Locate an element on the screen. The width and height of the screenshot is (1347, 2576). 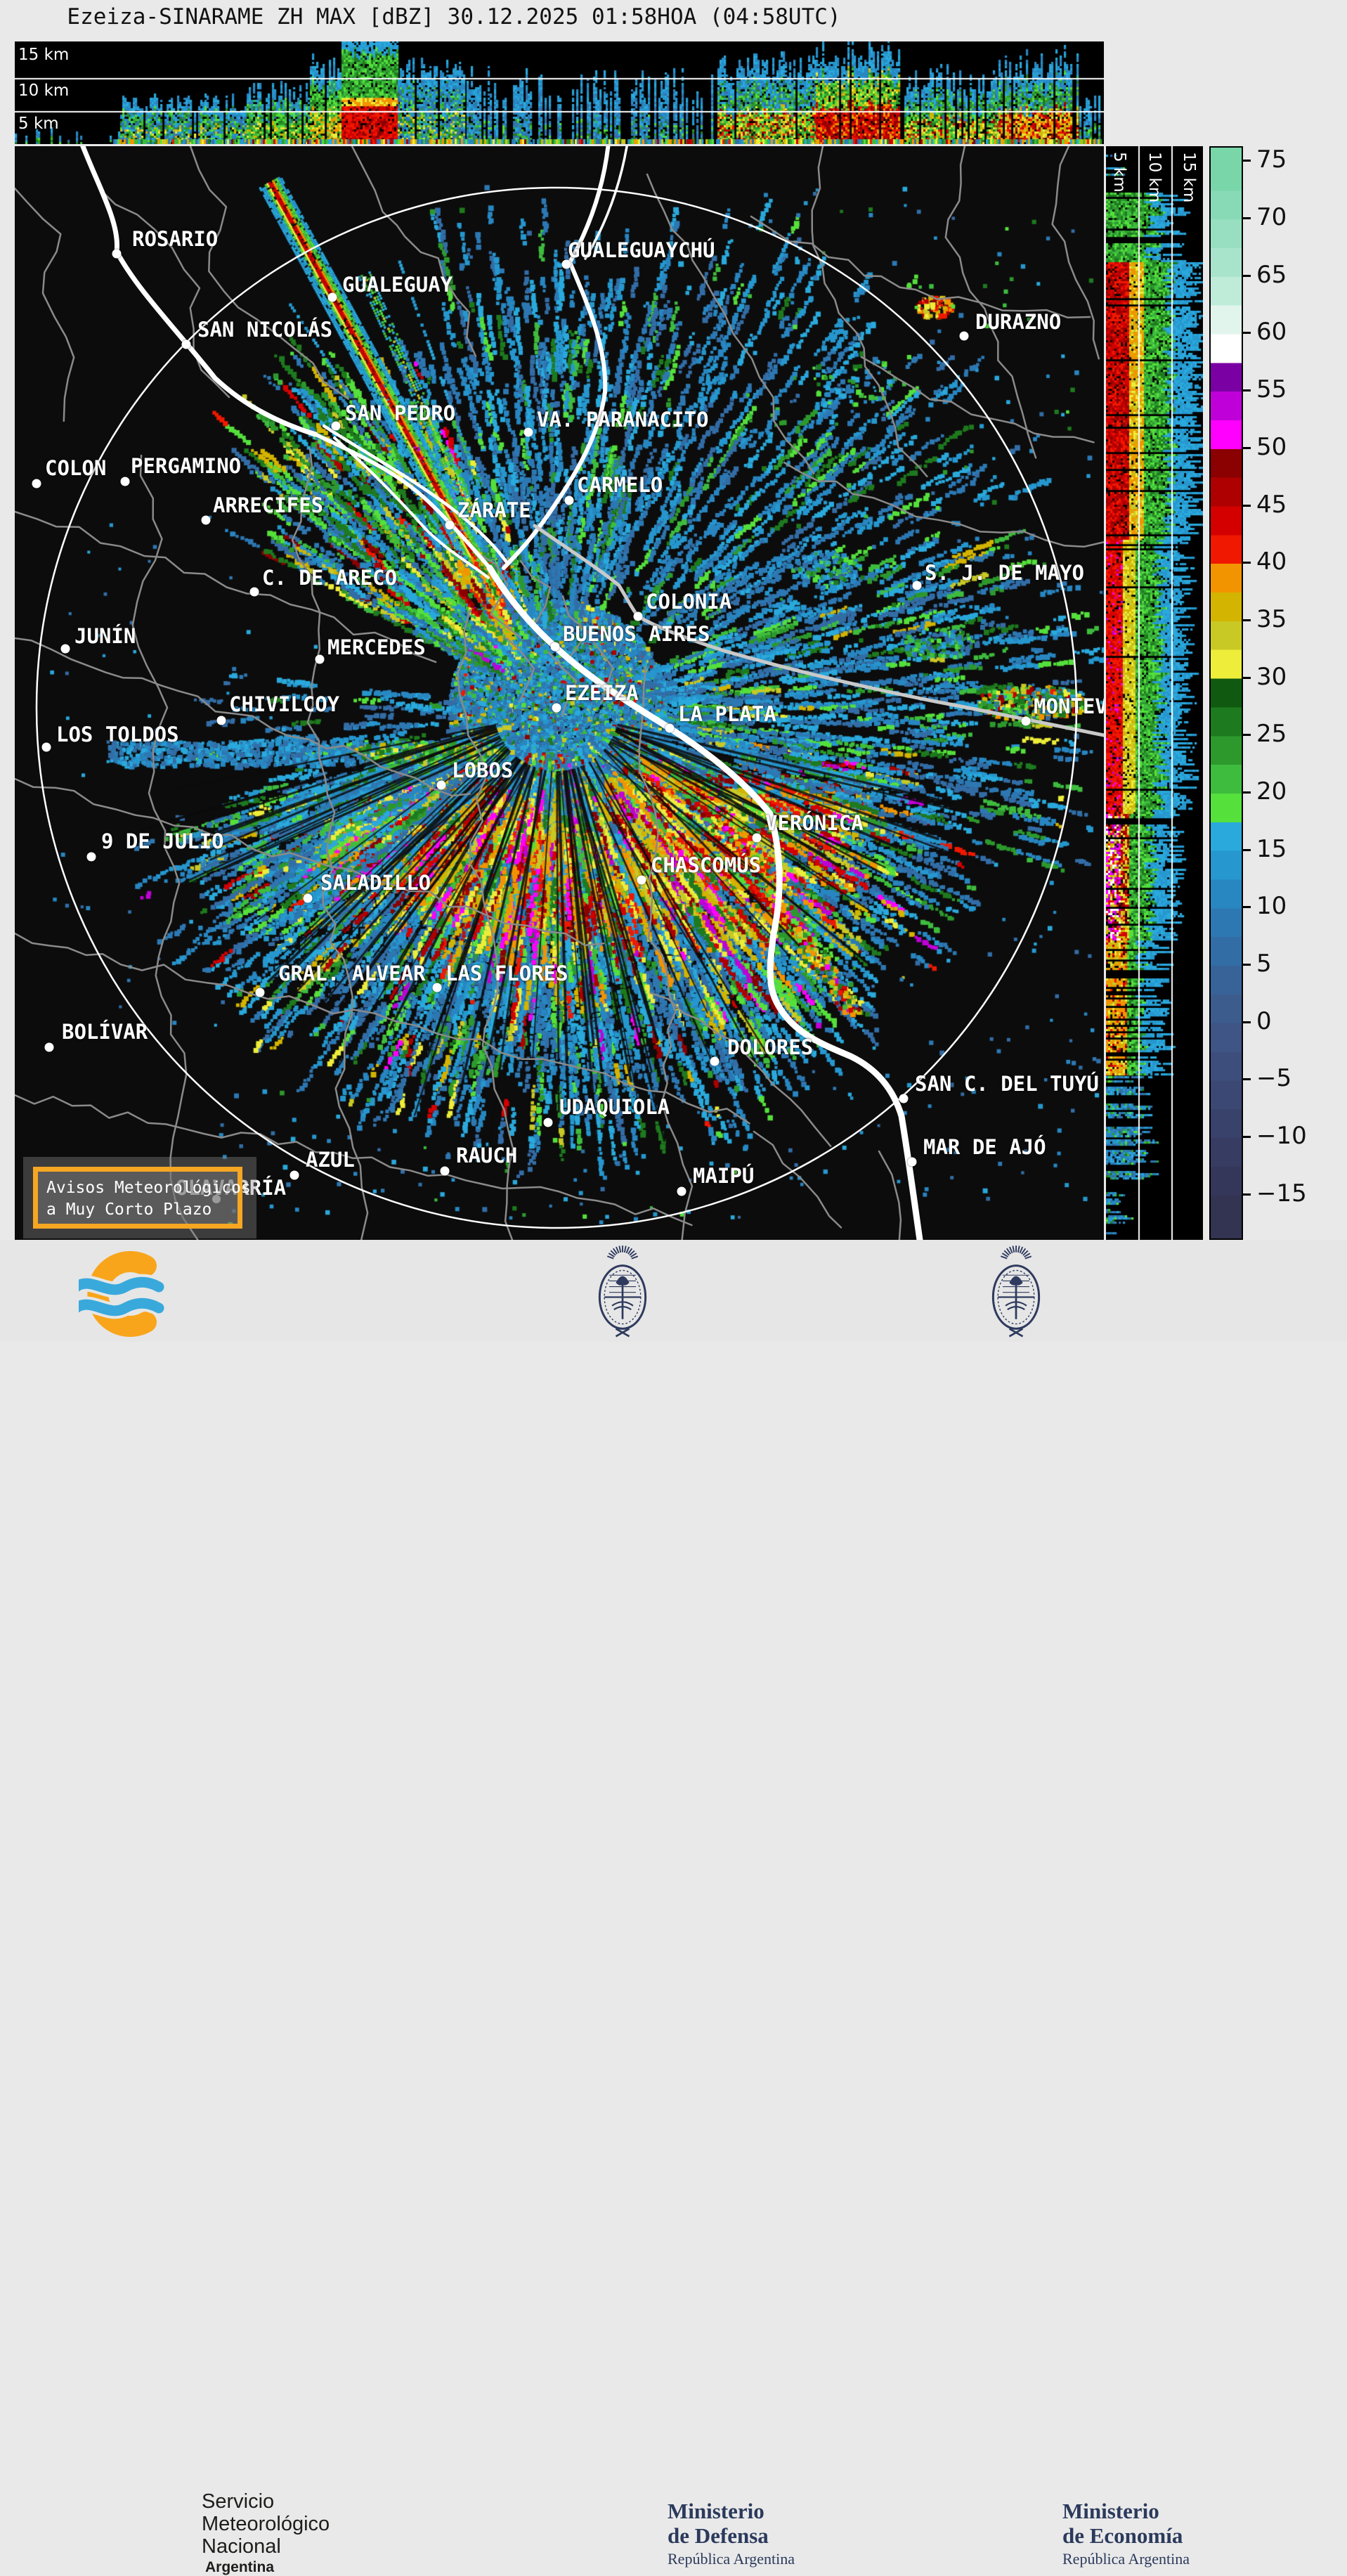
colorbar-tick-label: 10 is located at coordinates (1271, 906).